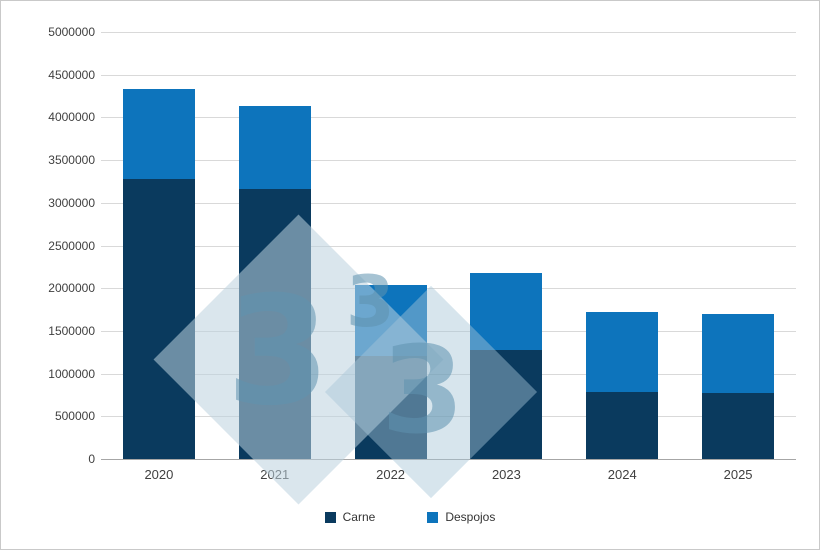  I want to click on bar-2020-despojos, so click(158, 134).